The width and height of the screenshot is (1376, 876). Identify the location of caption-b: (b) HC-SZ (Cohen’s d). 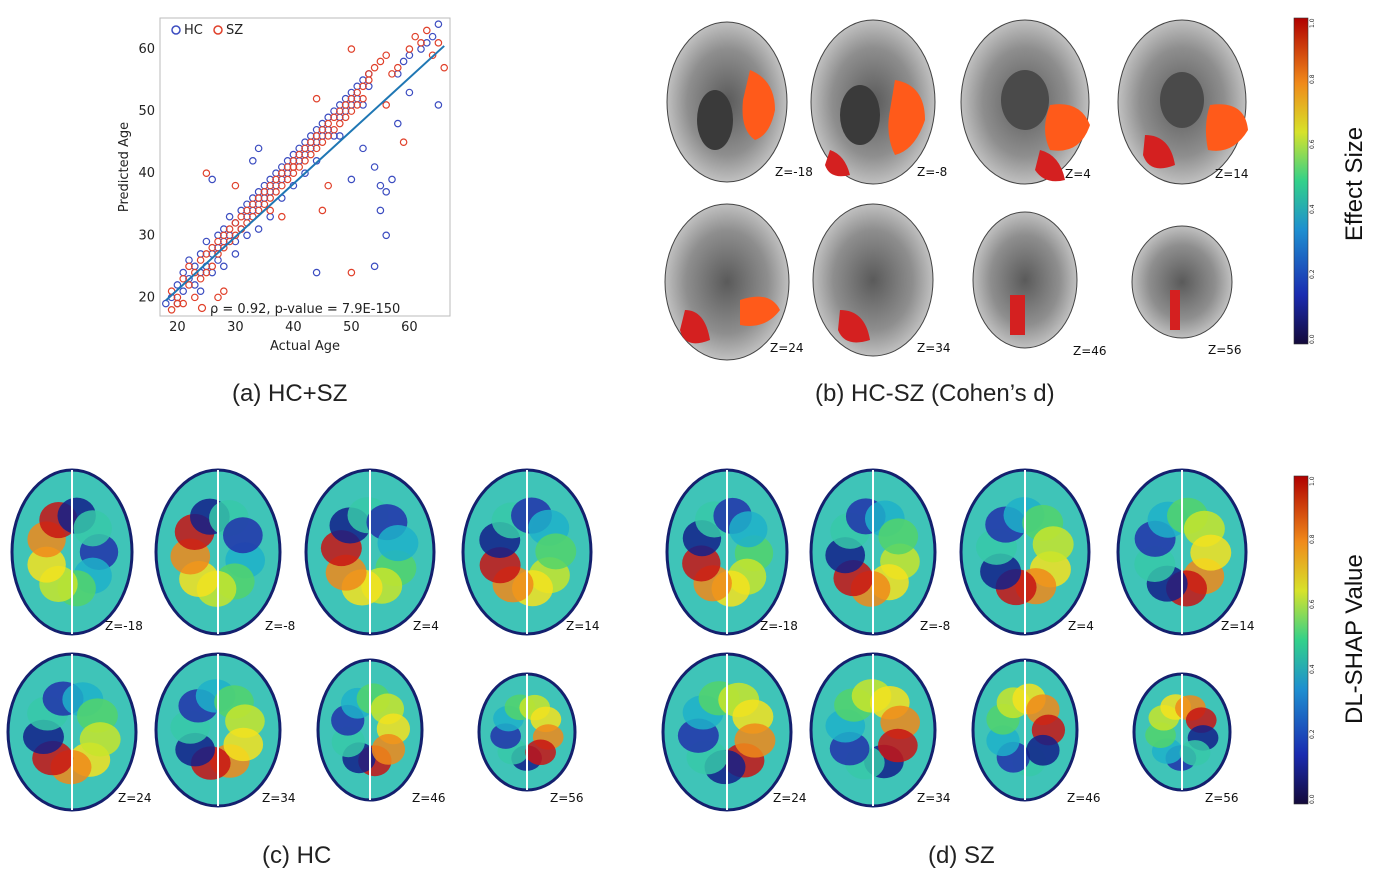
(935, 393).